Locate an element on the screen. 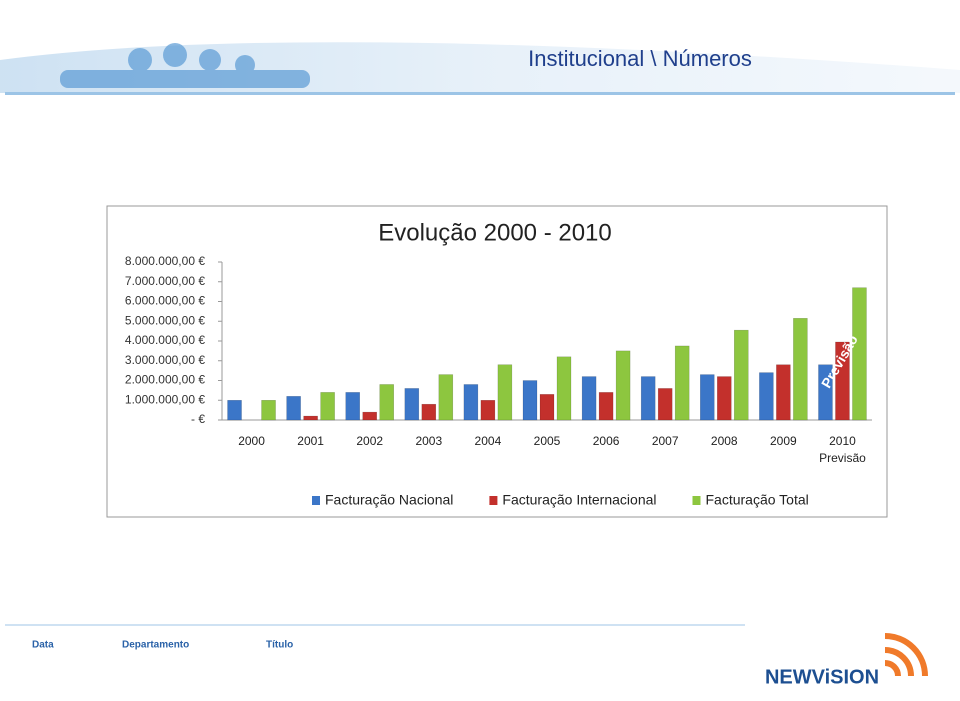  legend-label: Facturação Internacional is located at coordinates (579, 500).